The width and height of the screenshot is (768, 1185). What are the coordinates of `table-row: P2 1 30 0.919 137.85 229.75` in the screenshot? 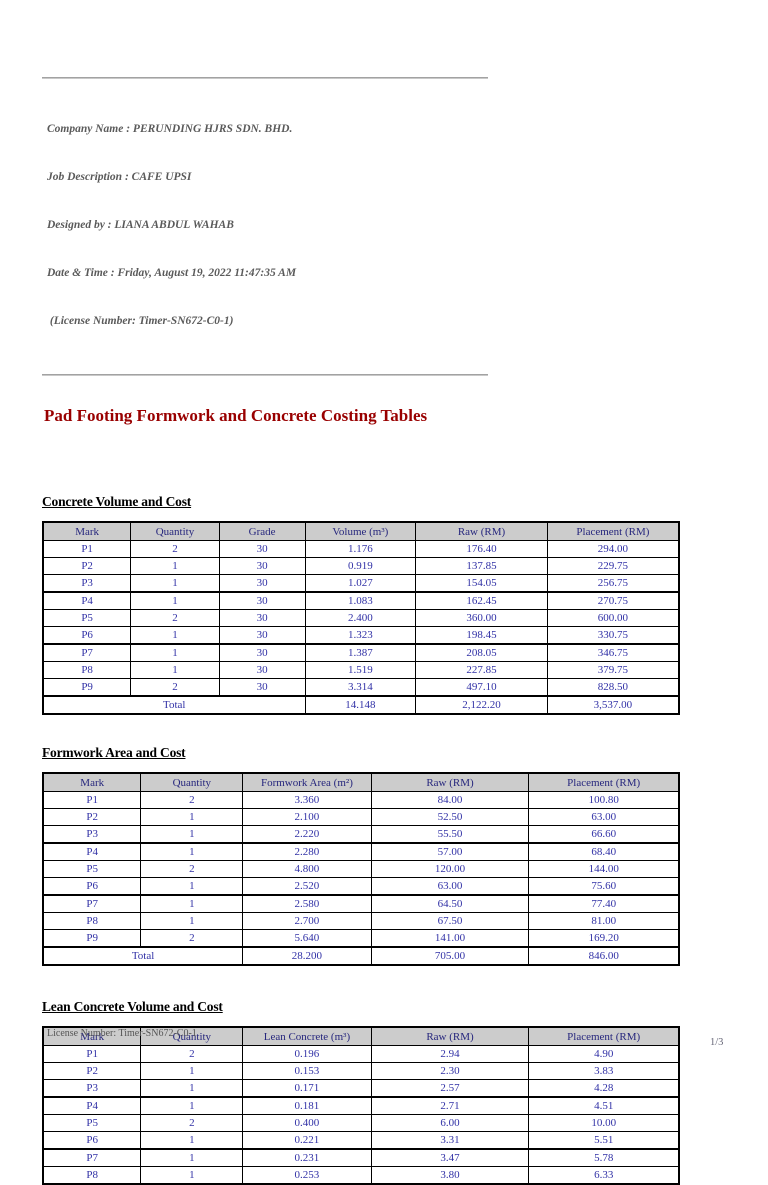 It's located at (361, 566).